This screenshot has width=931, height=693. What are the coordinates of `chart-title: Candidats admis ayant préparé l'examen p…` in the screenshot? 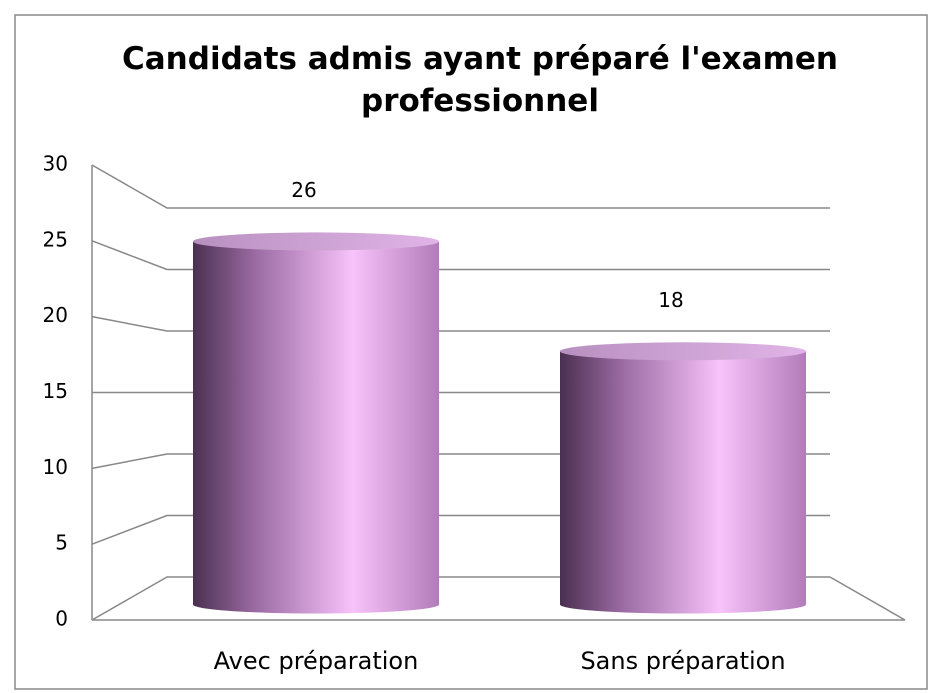 It's located at (480, 80).